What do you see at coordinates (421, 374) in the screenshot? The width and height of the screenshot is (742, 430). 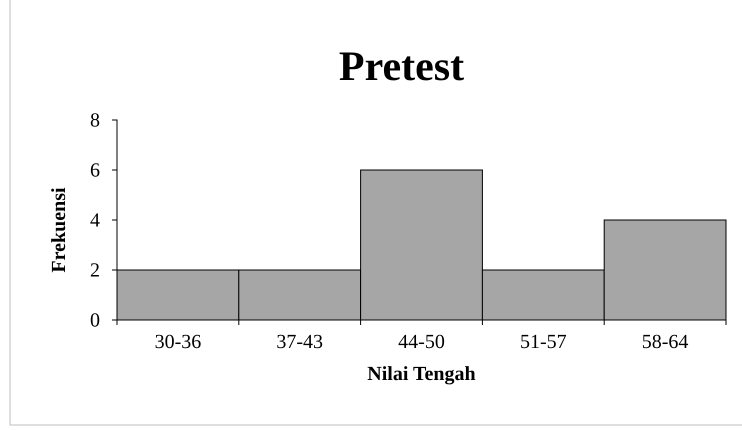 I see `x-axis-title: Nilai Tengah` at bounding box center [421, 374].